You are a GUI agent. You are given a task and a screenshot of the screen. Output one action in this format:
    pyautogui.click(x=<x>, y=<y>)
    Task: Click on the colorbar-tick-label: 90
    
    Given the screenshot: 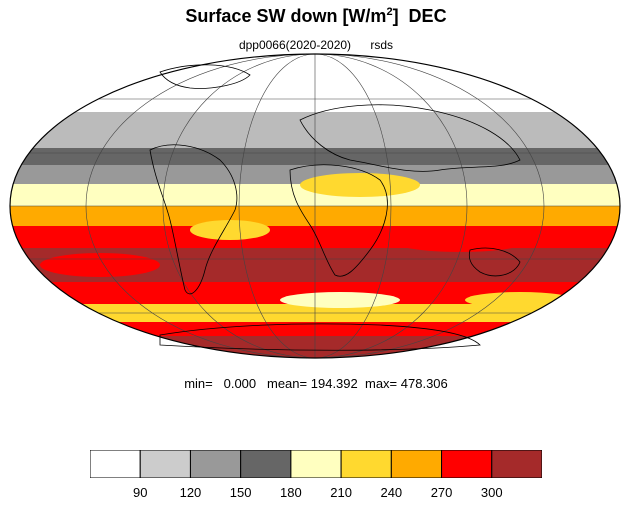 What is the action you would take?
    pyautogui.click(x=140, y=492)
    